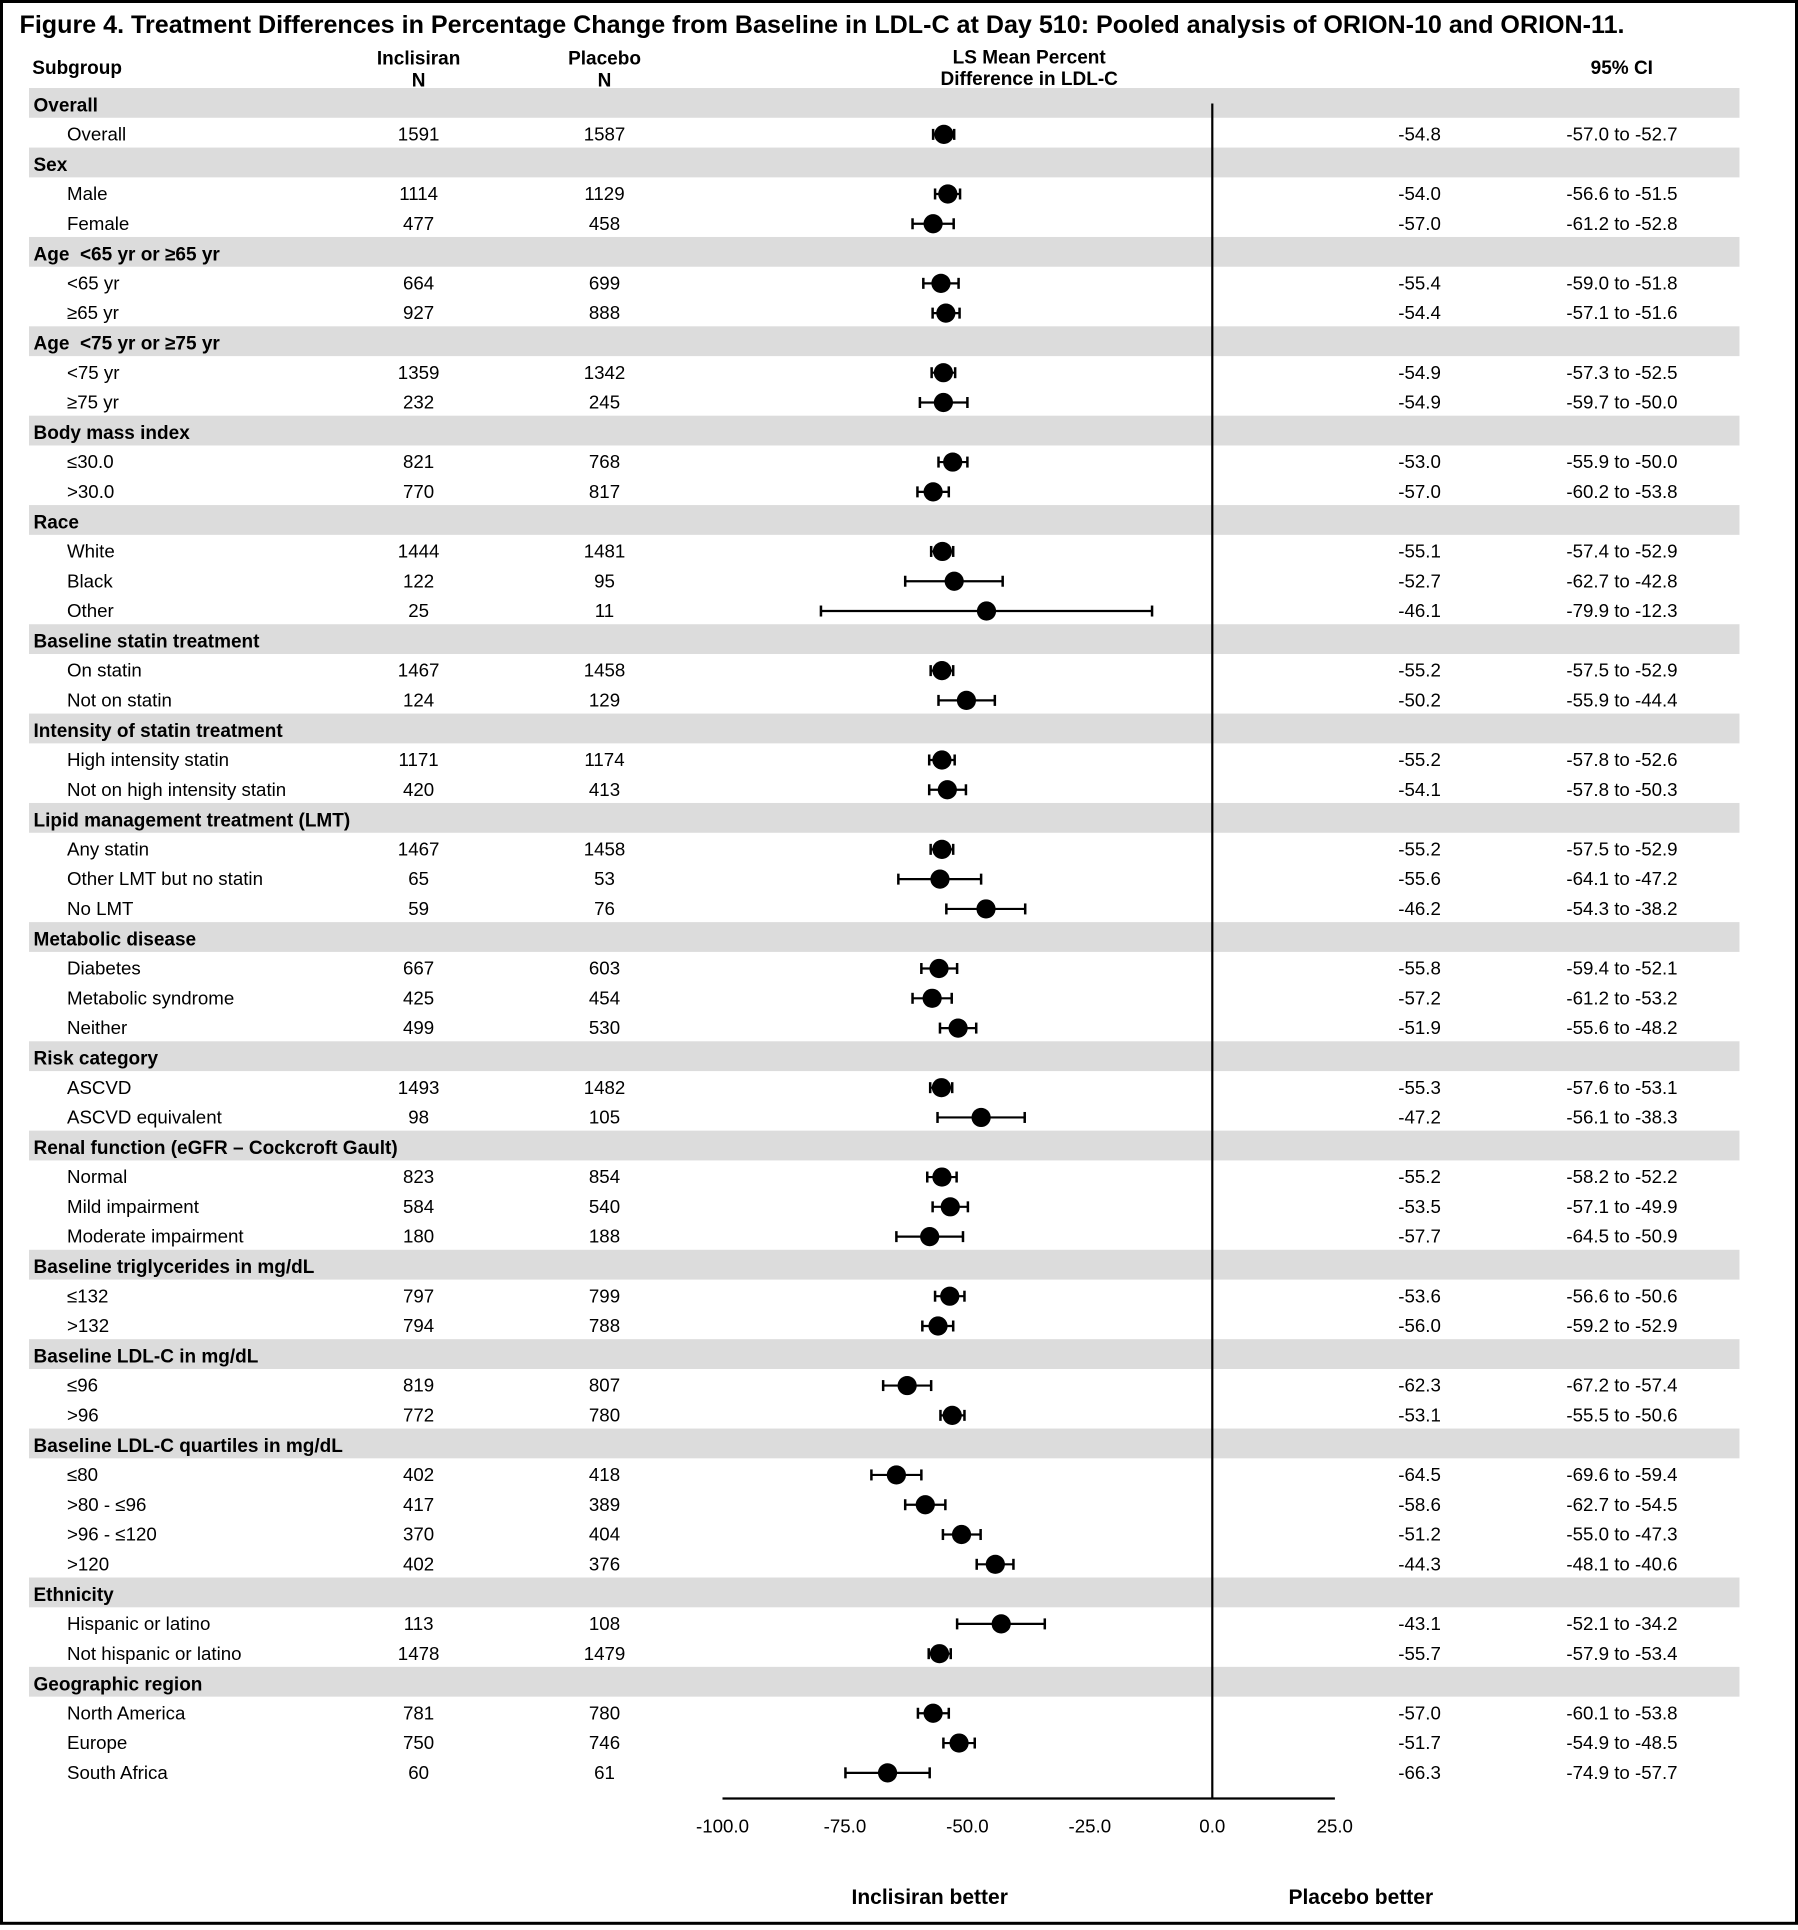 This screenshot has width=1798, height=1930. I want to click on svg-text: 1444, so click(419, 551).